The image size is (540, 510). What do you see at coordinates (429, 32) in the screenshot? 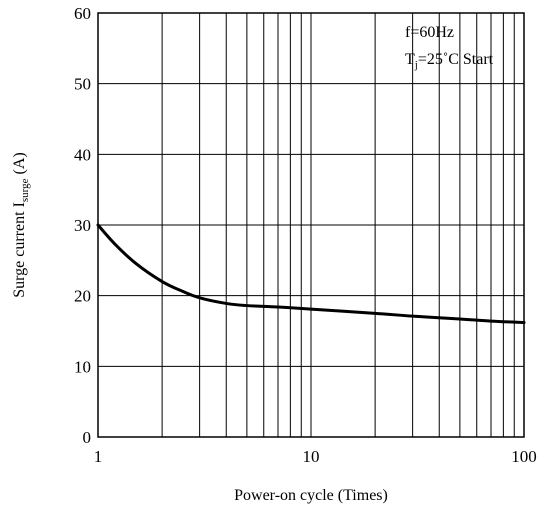
I see `annotation-frequency: f=60Hz` at bounding box center [429, 32].